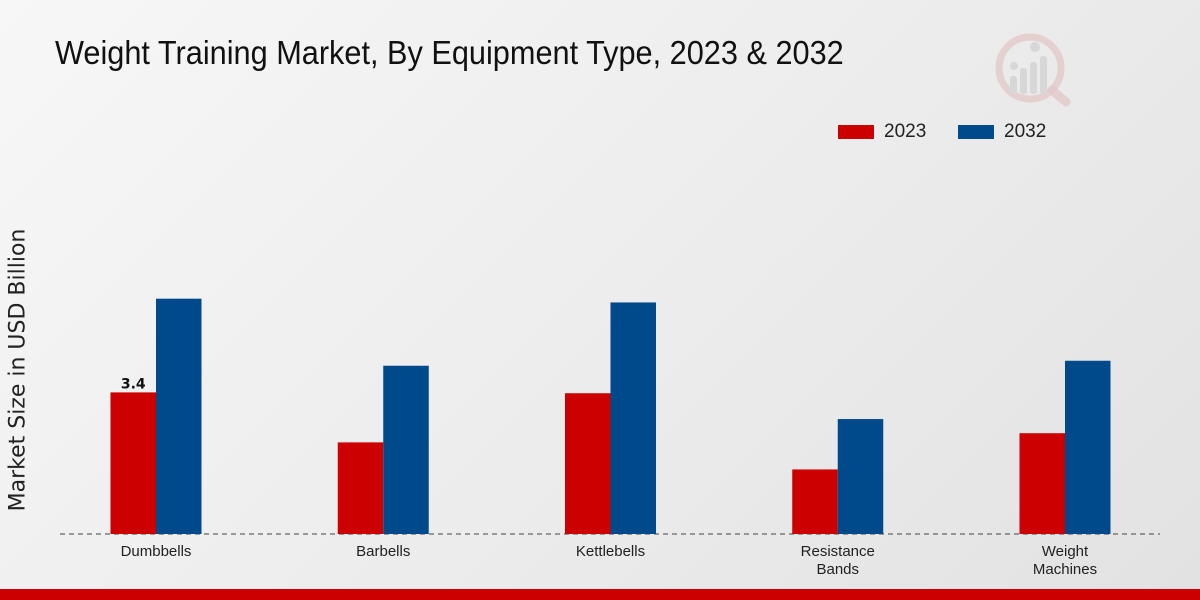 The height and width of the screenshot is (600, 1200). What do you see at coordinates (610, 551) in the screenshot?
I see `x-tick-label: Kettlebells` at bounding box center [610, 551].